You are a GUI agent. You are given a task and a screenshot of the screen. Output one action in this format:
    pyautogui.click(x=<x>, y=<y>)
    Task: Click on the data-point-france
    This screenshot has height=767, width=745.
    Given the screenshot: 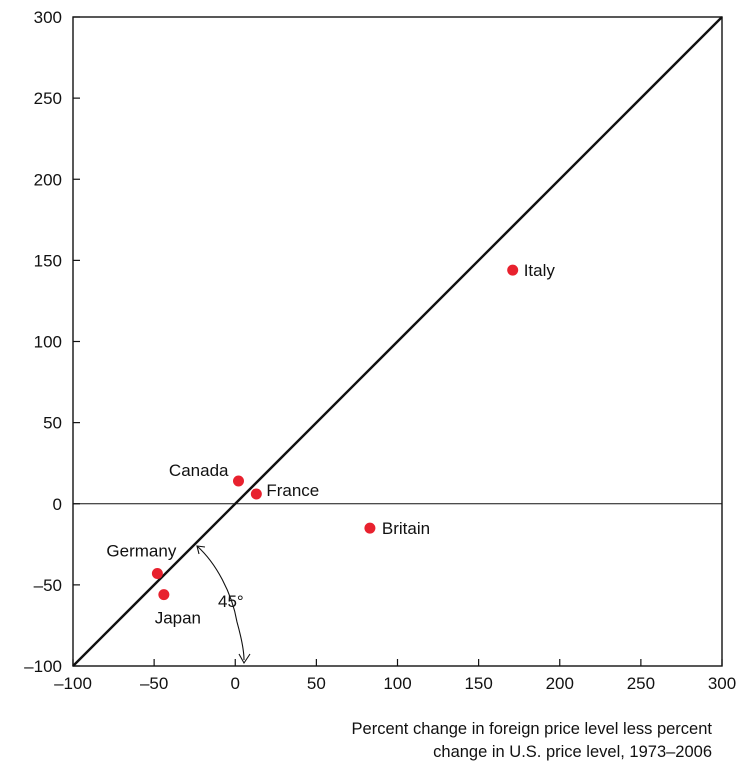 What is the action you would take?
    pyautogui.click(x=256, y=494)
    